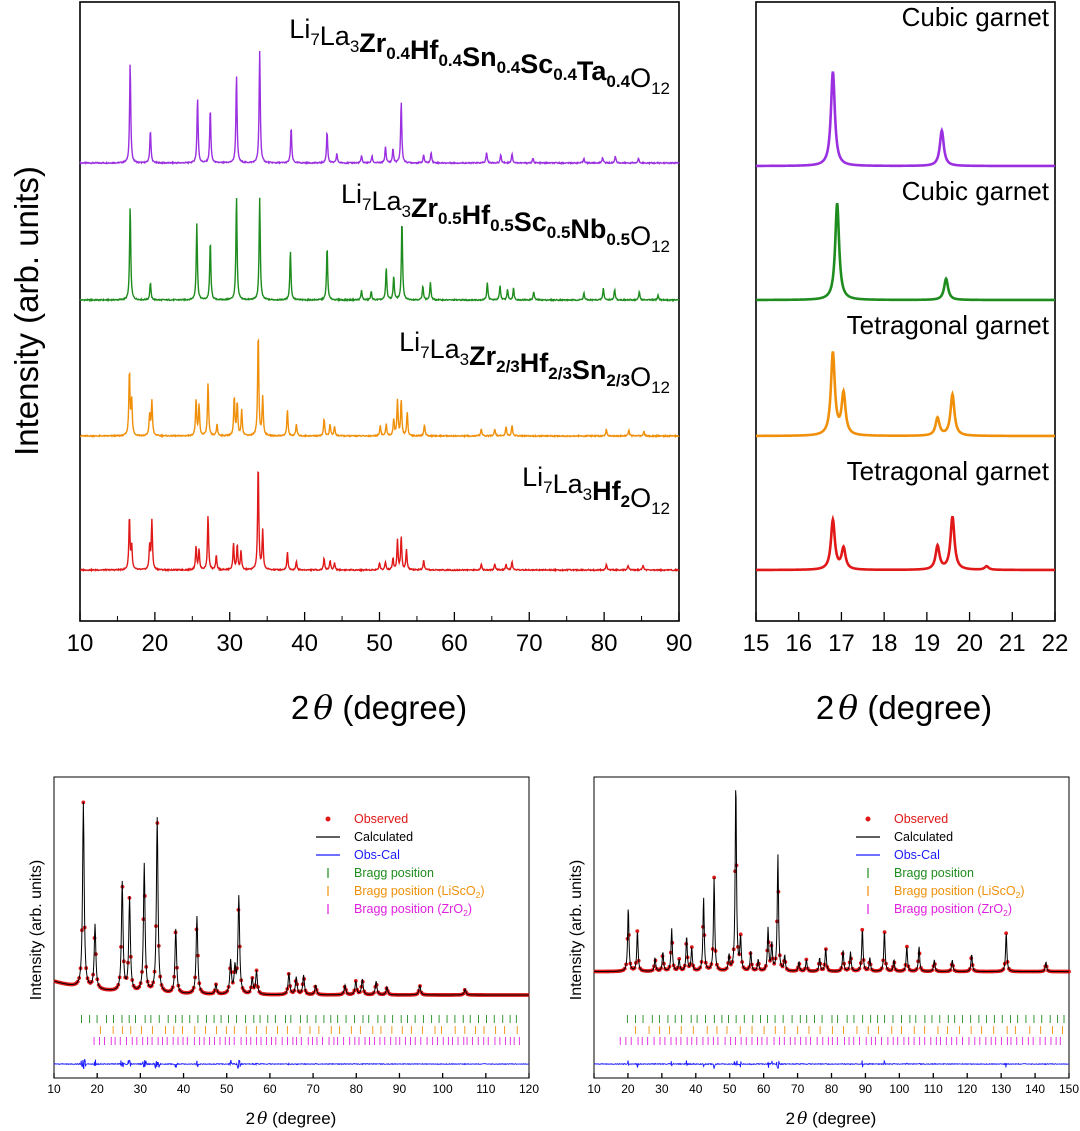 Image resolution: width=1080 pixels, height=1131 pixels. Describe the element at coordinates (923, 837) in the screenshot. I see `panel-d-legend-label: Calculated` at that location.